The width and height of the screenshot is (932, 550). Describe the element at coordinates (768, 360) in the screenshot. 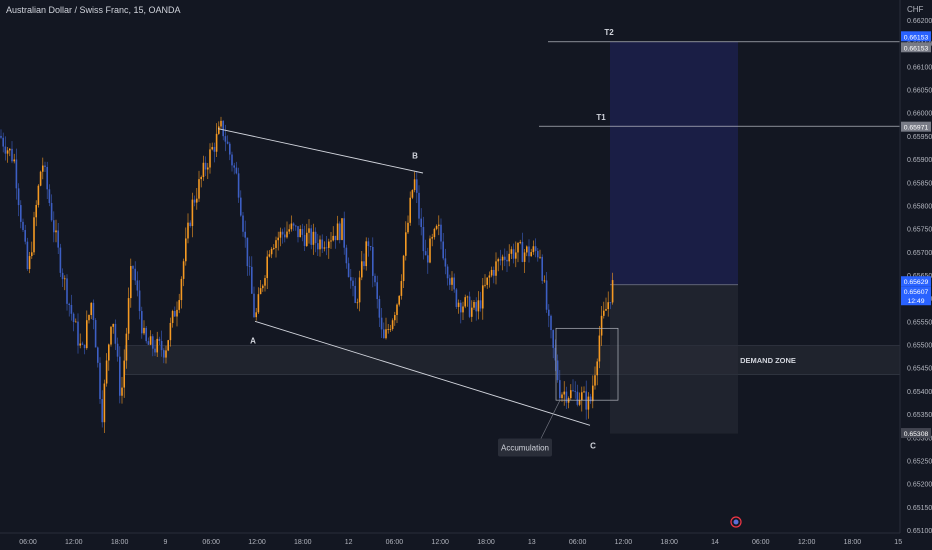

I see `demand-zone-label: DEMAND ZONE` at that location.